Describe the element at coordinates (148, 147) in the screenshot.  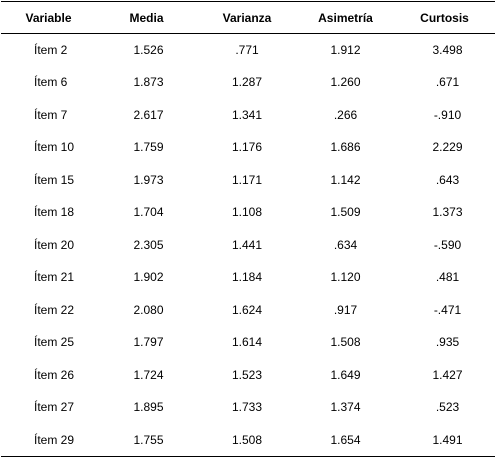
I see `cell-media: 1.759` at that location.